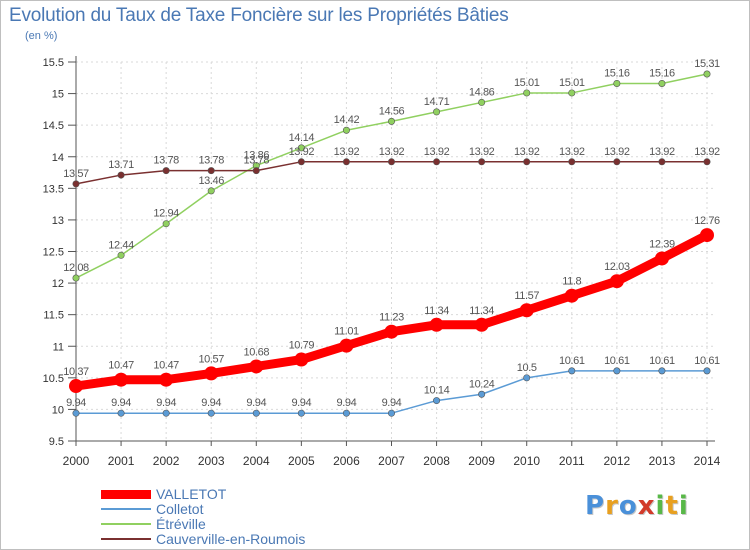  Describe the element at coordinates (481, 461) in the screenshot. I see `x-tick-label: 2009` at that location.